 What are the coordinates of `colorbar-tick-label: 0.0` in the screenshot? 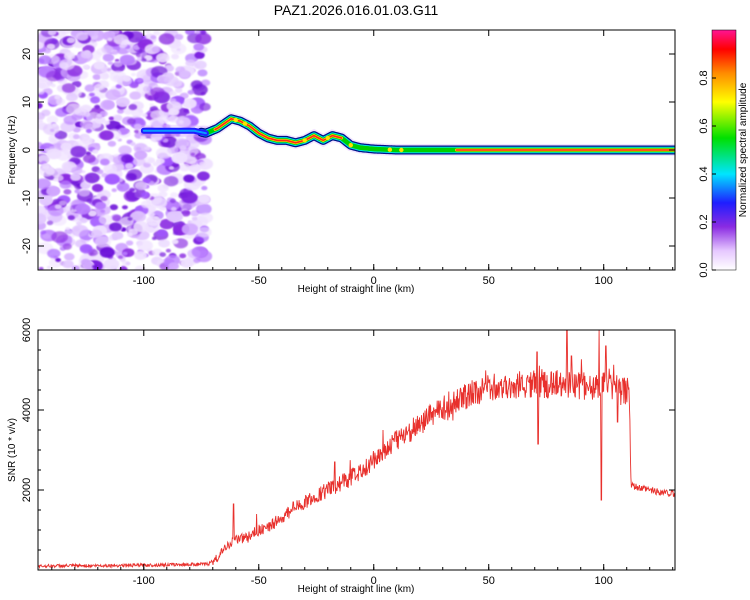 It's located at (704, 269).